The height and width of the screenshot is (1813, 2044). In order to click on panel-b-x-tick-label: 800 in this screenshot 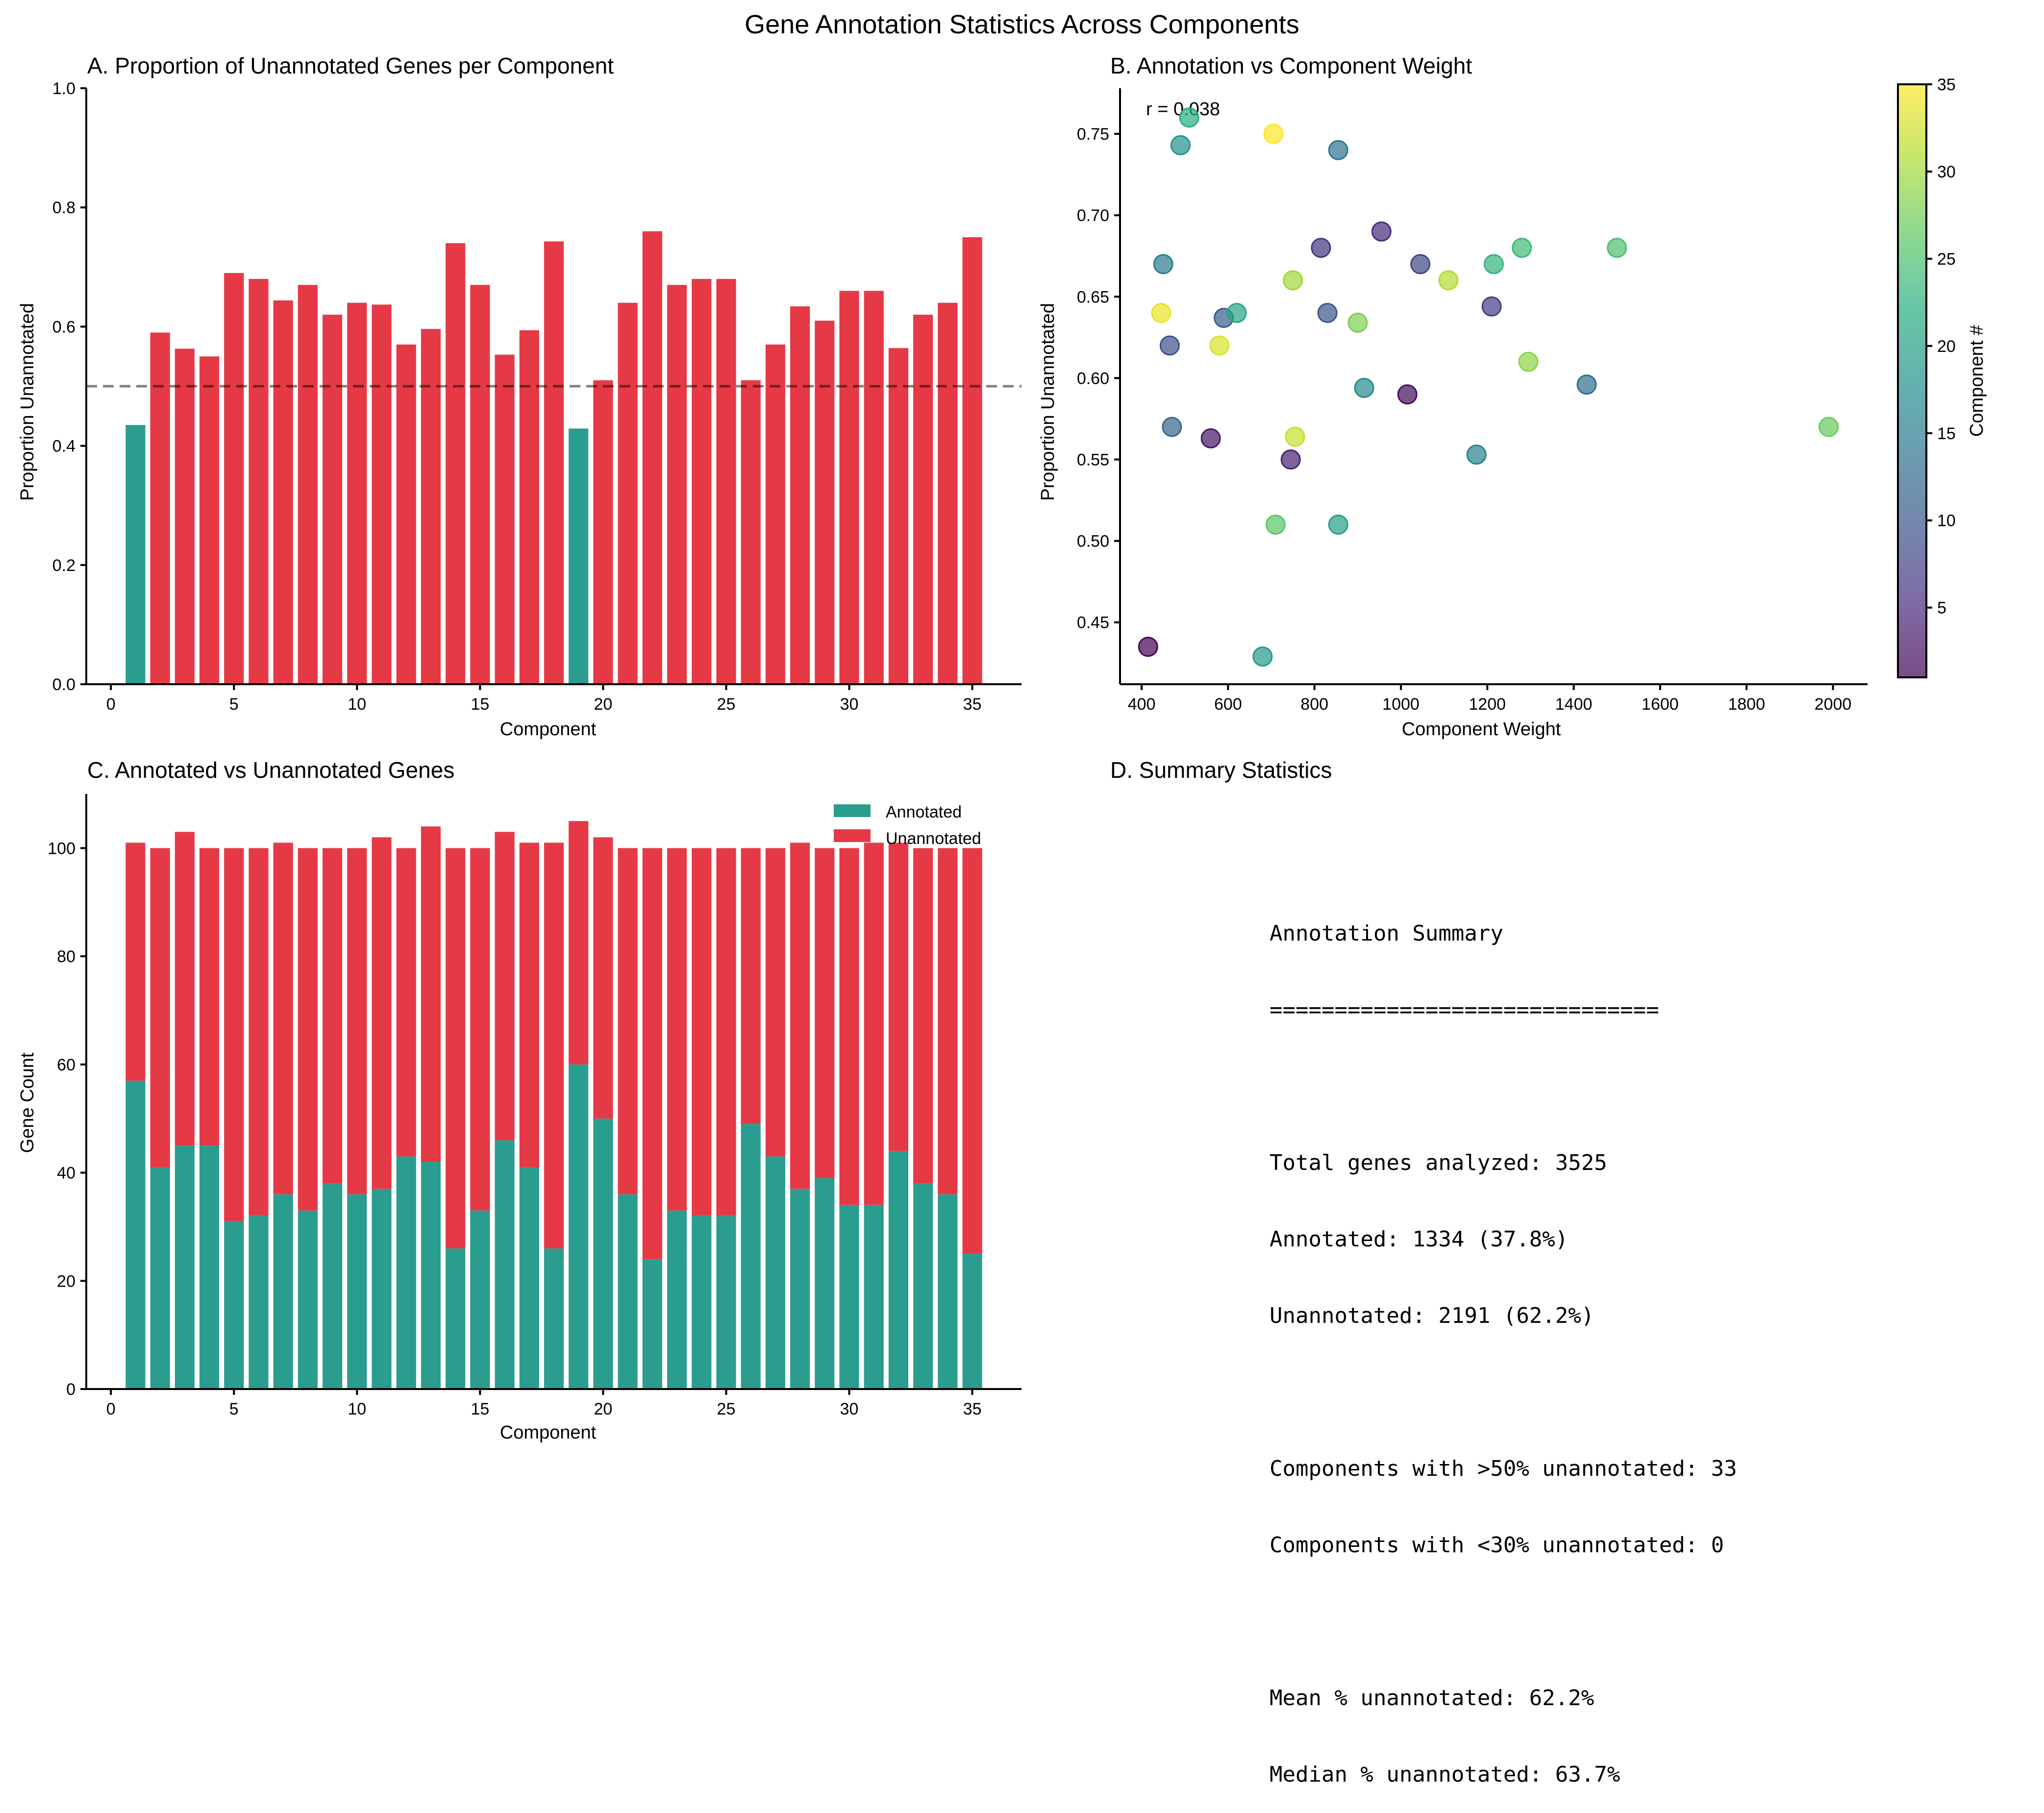, I will do `click(1314, 704)`.